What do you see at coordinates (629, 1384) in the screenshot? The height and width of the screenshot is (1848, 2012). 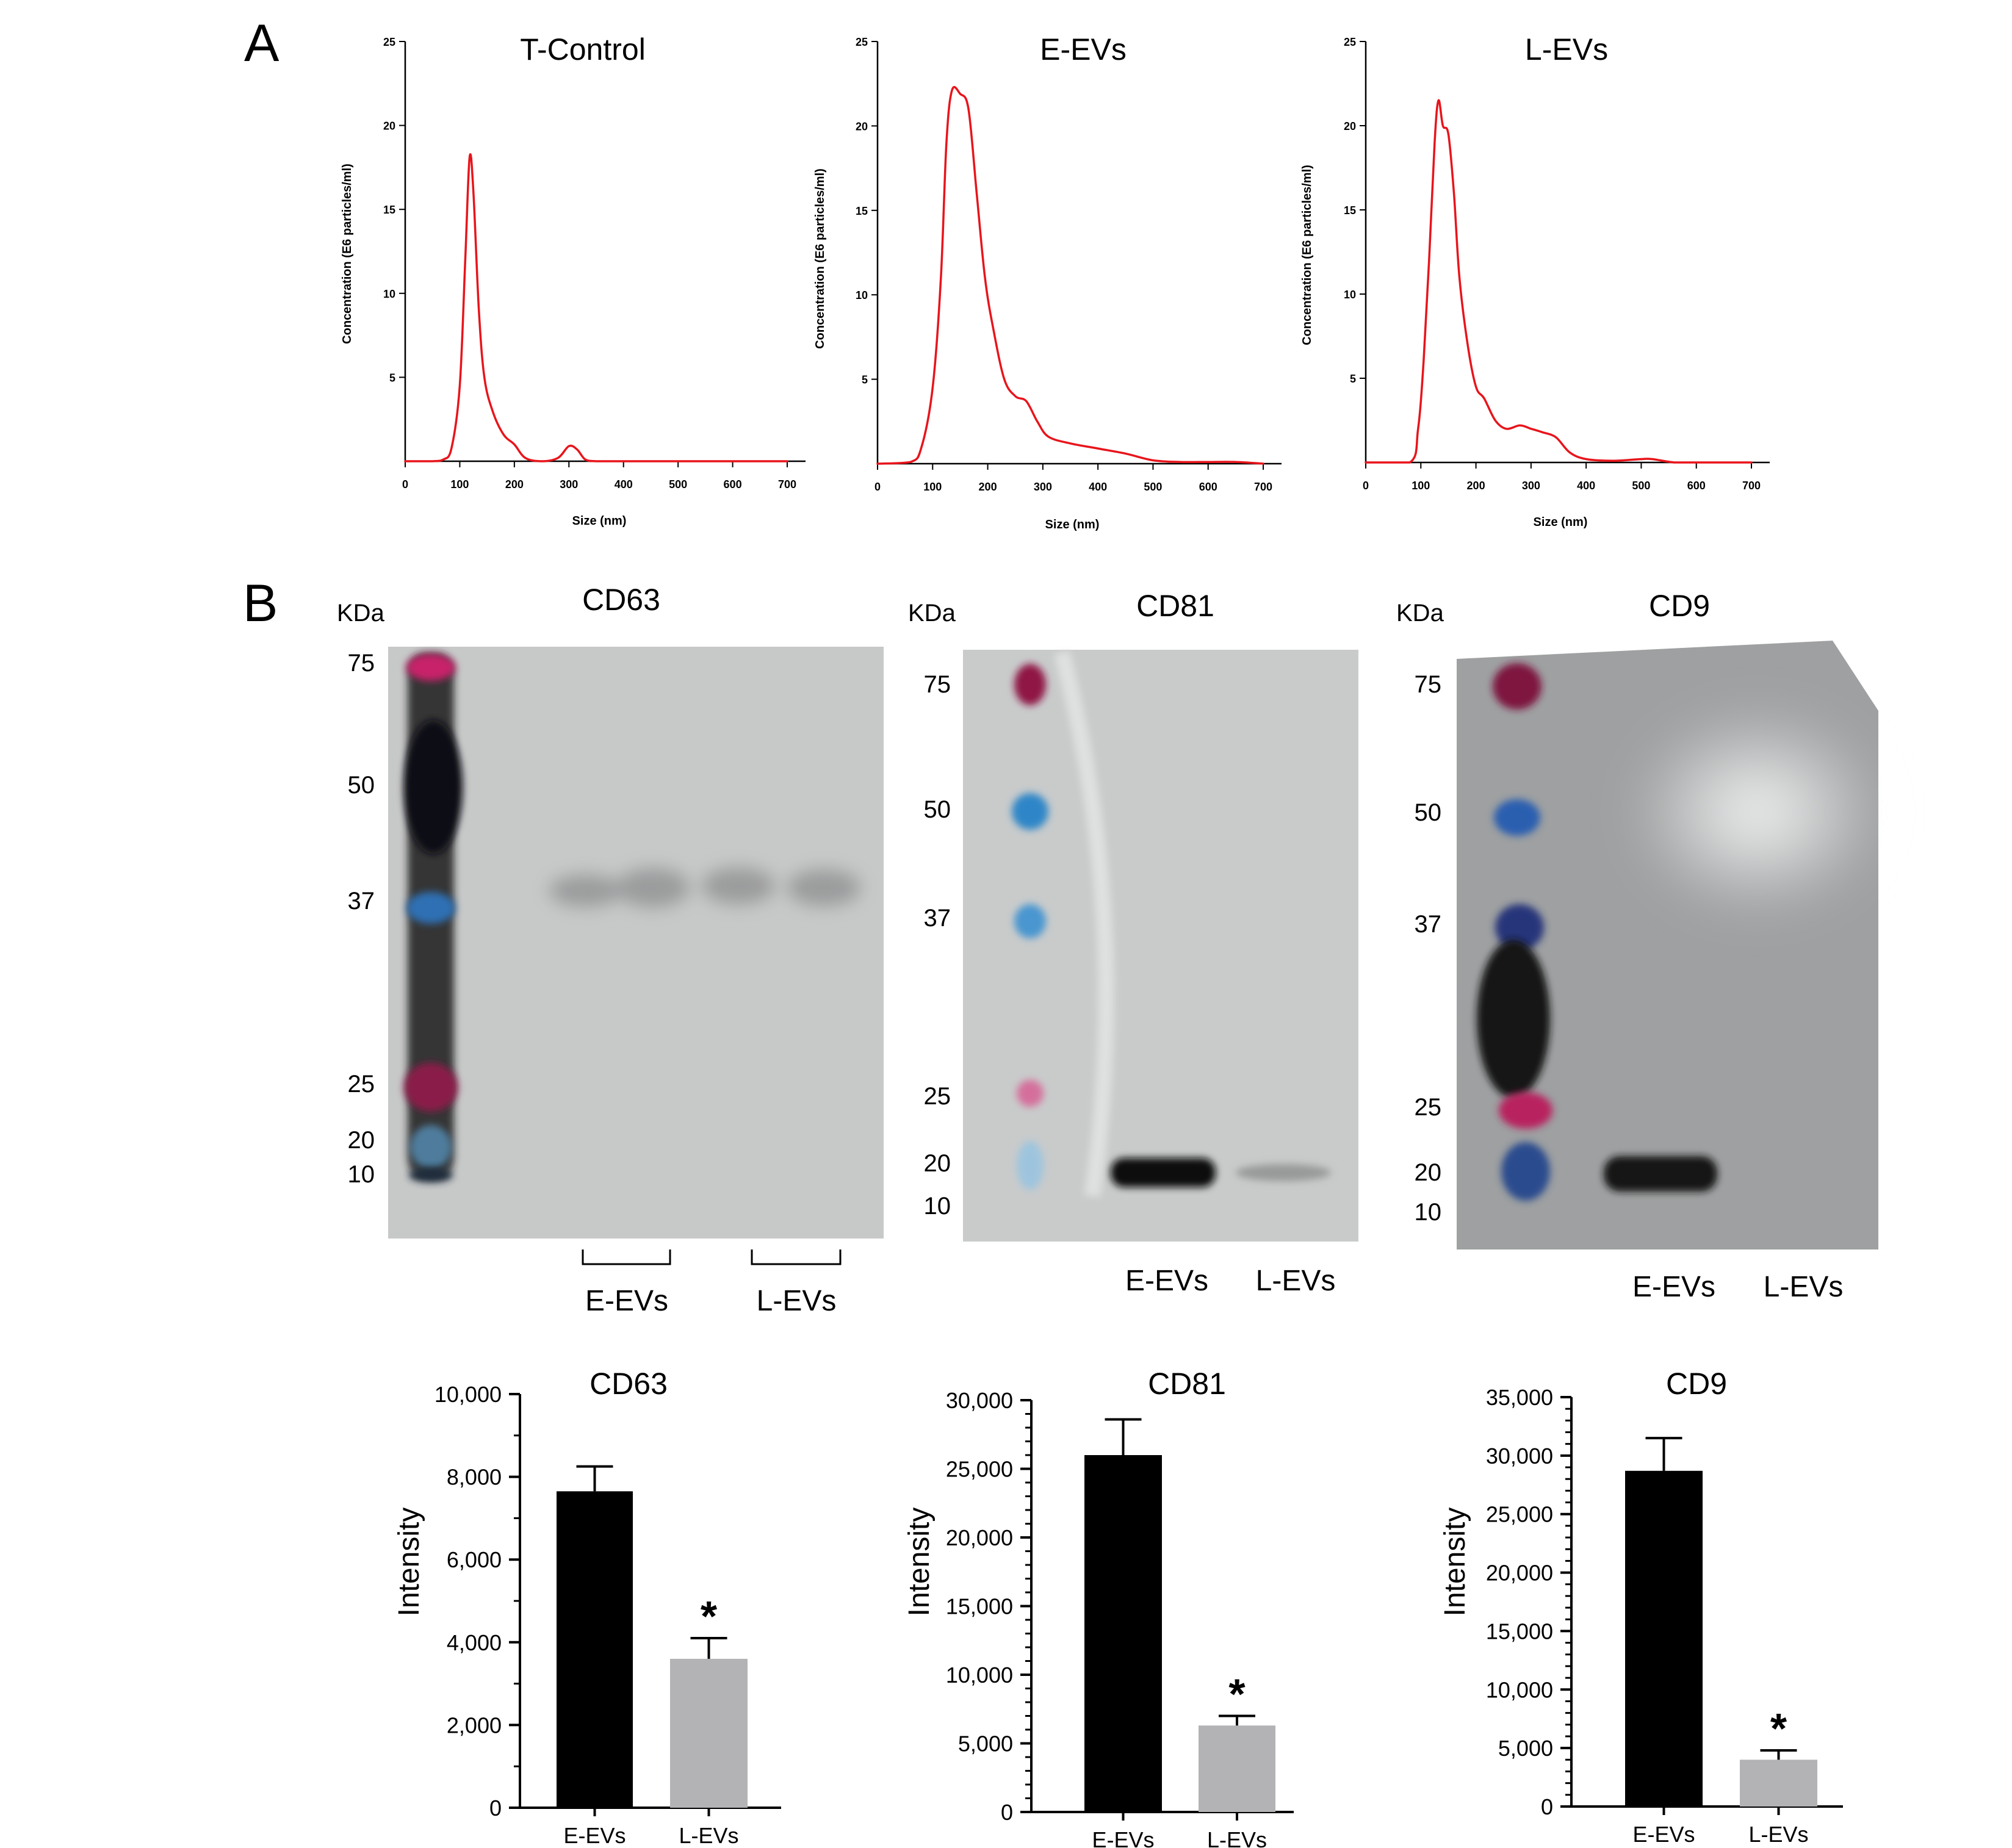 I see `chart-title: CD63` at bounding box center [629, 1384].